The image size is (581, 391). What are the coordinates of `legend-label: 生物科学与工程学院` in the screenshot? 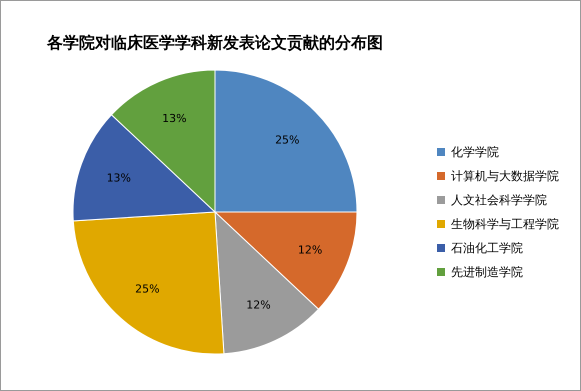 It's located at (505, 224).